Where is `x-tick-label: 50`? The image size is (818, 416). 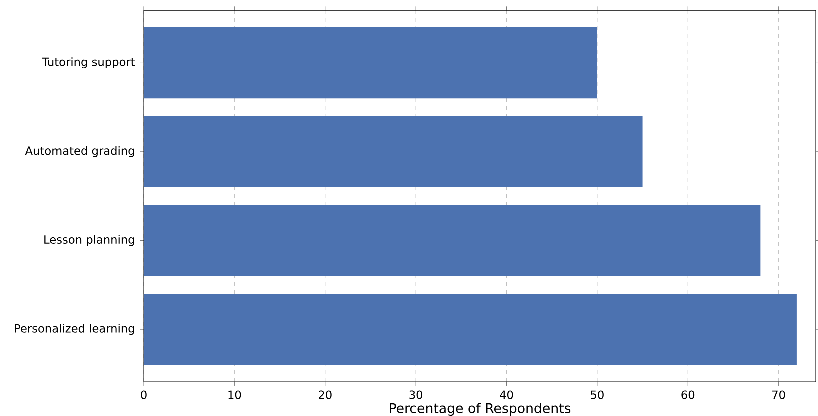
x-tick-label: 50 is located at coordinates (597, 395).